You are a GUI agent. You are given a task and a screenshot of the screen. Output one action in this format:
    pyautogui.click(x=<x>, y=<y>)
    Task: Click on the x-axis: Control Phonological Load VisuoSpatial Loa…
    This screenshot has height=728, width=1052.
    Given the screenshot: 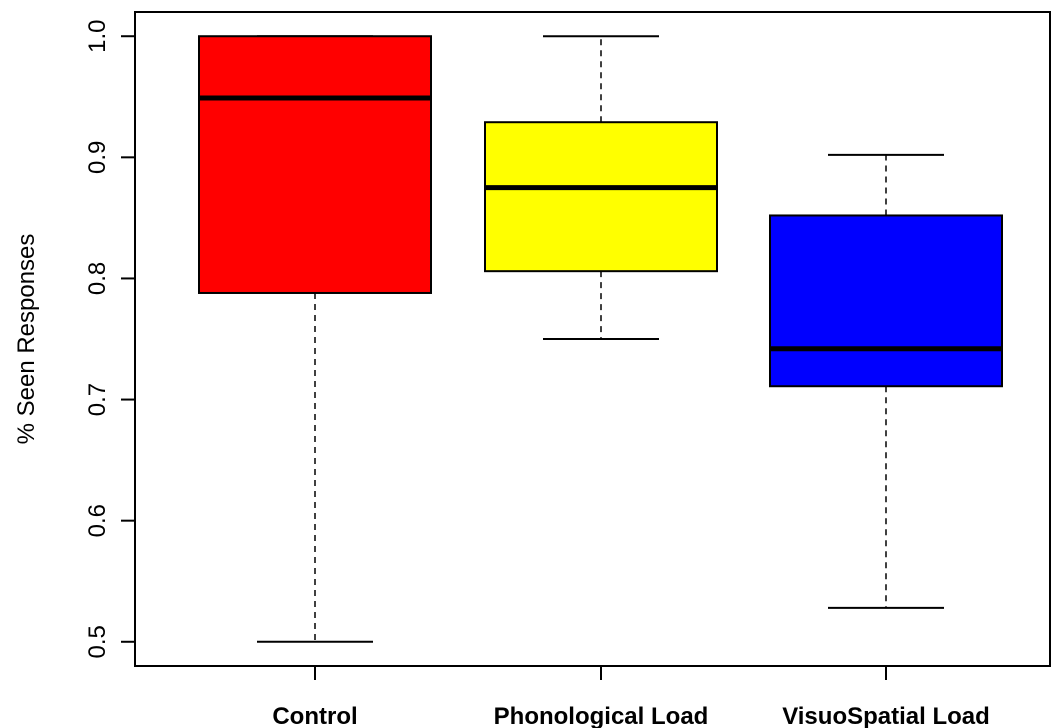 What is the action you would take?
    pyautogui.click(x=631, y=697)
    